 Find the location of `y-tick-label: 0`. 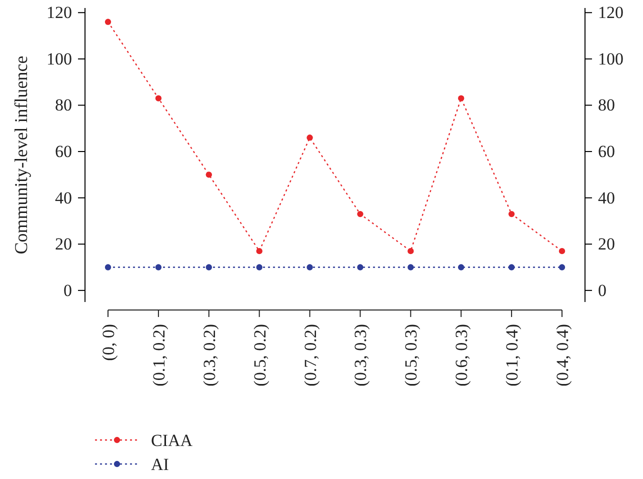

y-tick-label: 0 is located at coordinates (68, 290).